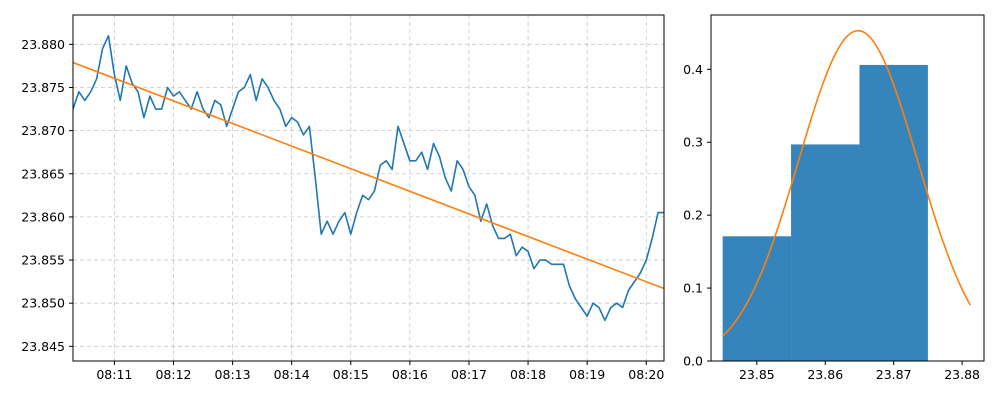  Describe the element at coordinates (43, 260) in the screenshot. I see `y-tick-label: 23.855` at that location.